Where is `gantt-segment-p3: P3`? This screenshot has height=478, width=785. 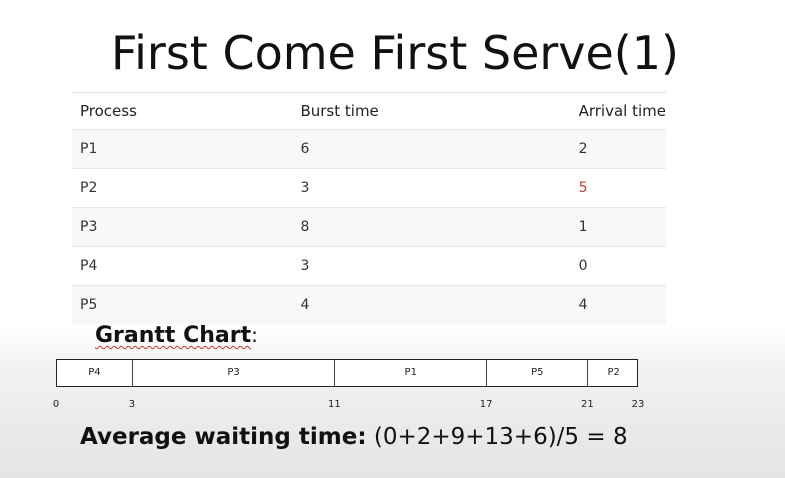
gantt-segment-p3: P3 is located at coordinates (234, 373).